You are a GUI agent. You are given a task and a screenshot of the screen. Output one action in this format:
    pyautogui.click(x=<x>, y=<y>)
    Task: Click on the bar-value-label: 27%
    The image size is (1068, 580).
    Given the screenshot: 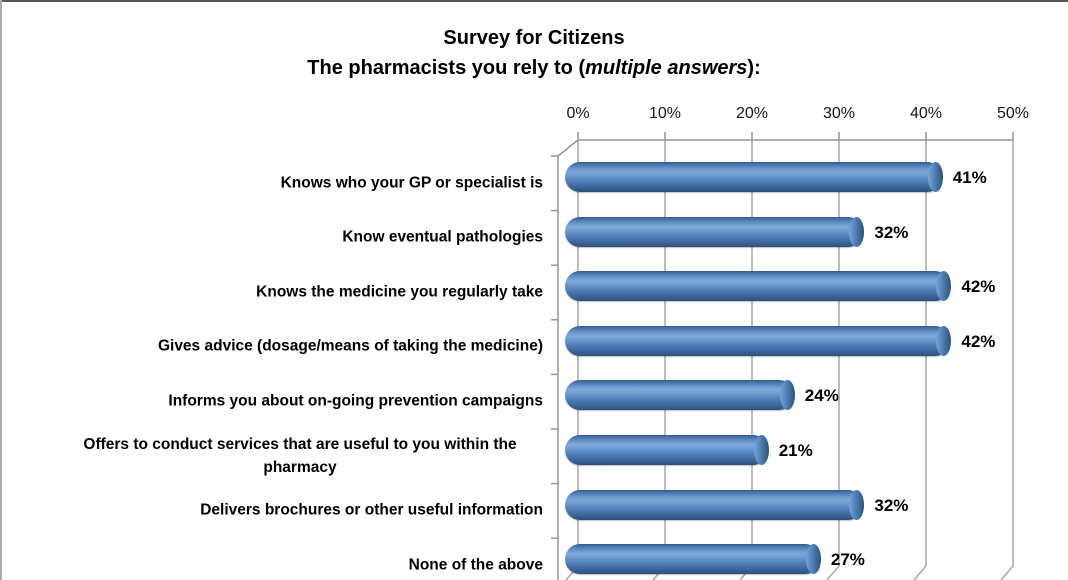 What is the action you would take?
    pyautogui.click(x=847, y=560)
    